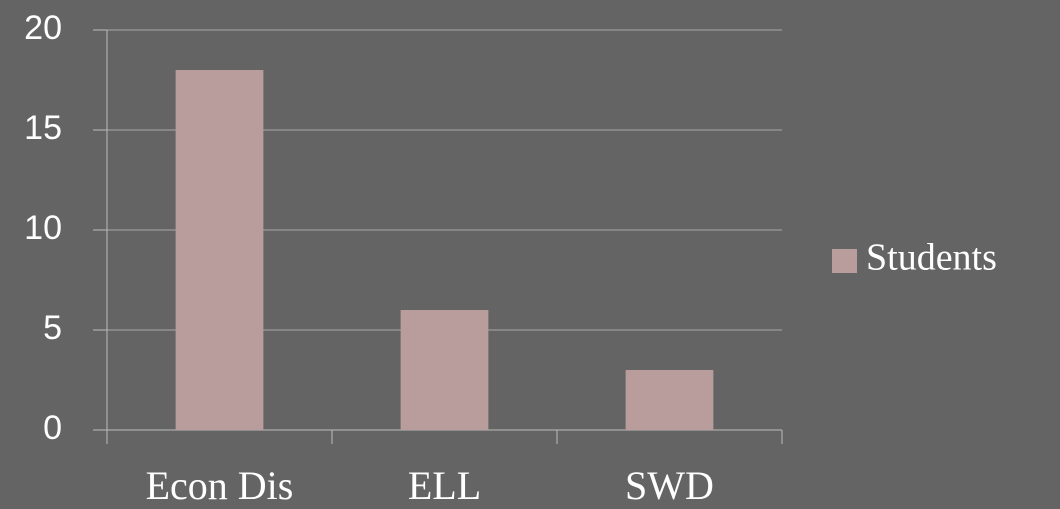  What do you see at coordinates (844, 261) in the screenshot?
I see `legend-swatch` at bounding box center [844, 261].